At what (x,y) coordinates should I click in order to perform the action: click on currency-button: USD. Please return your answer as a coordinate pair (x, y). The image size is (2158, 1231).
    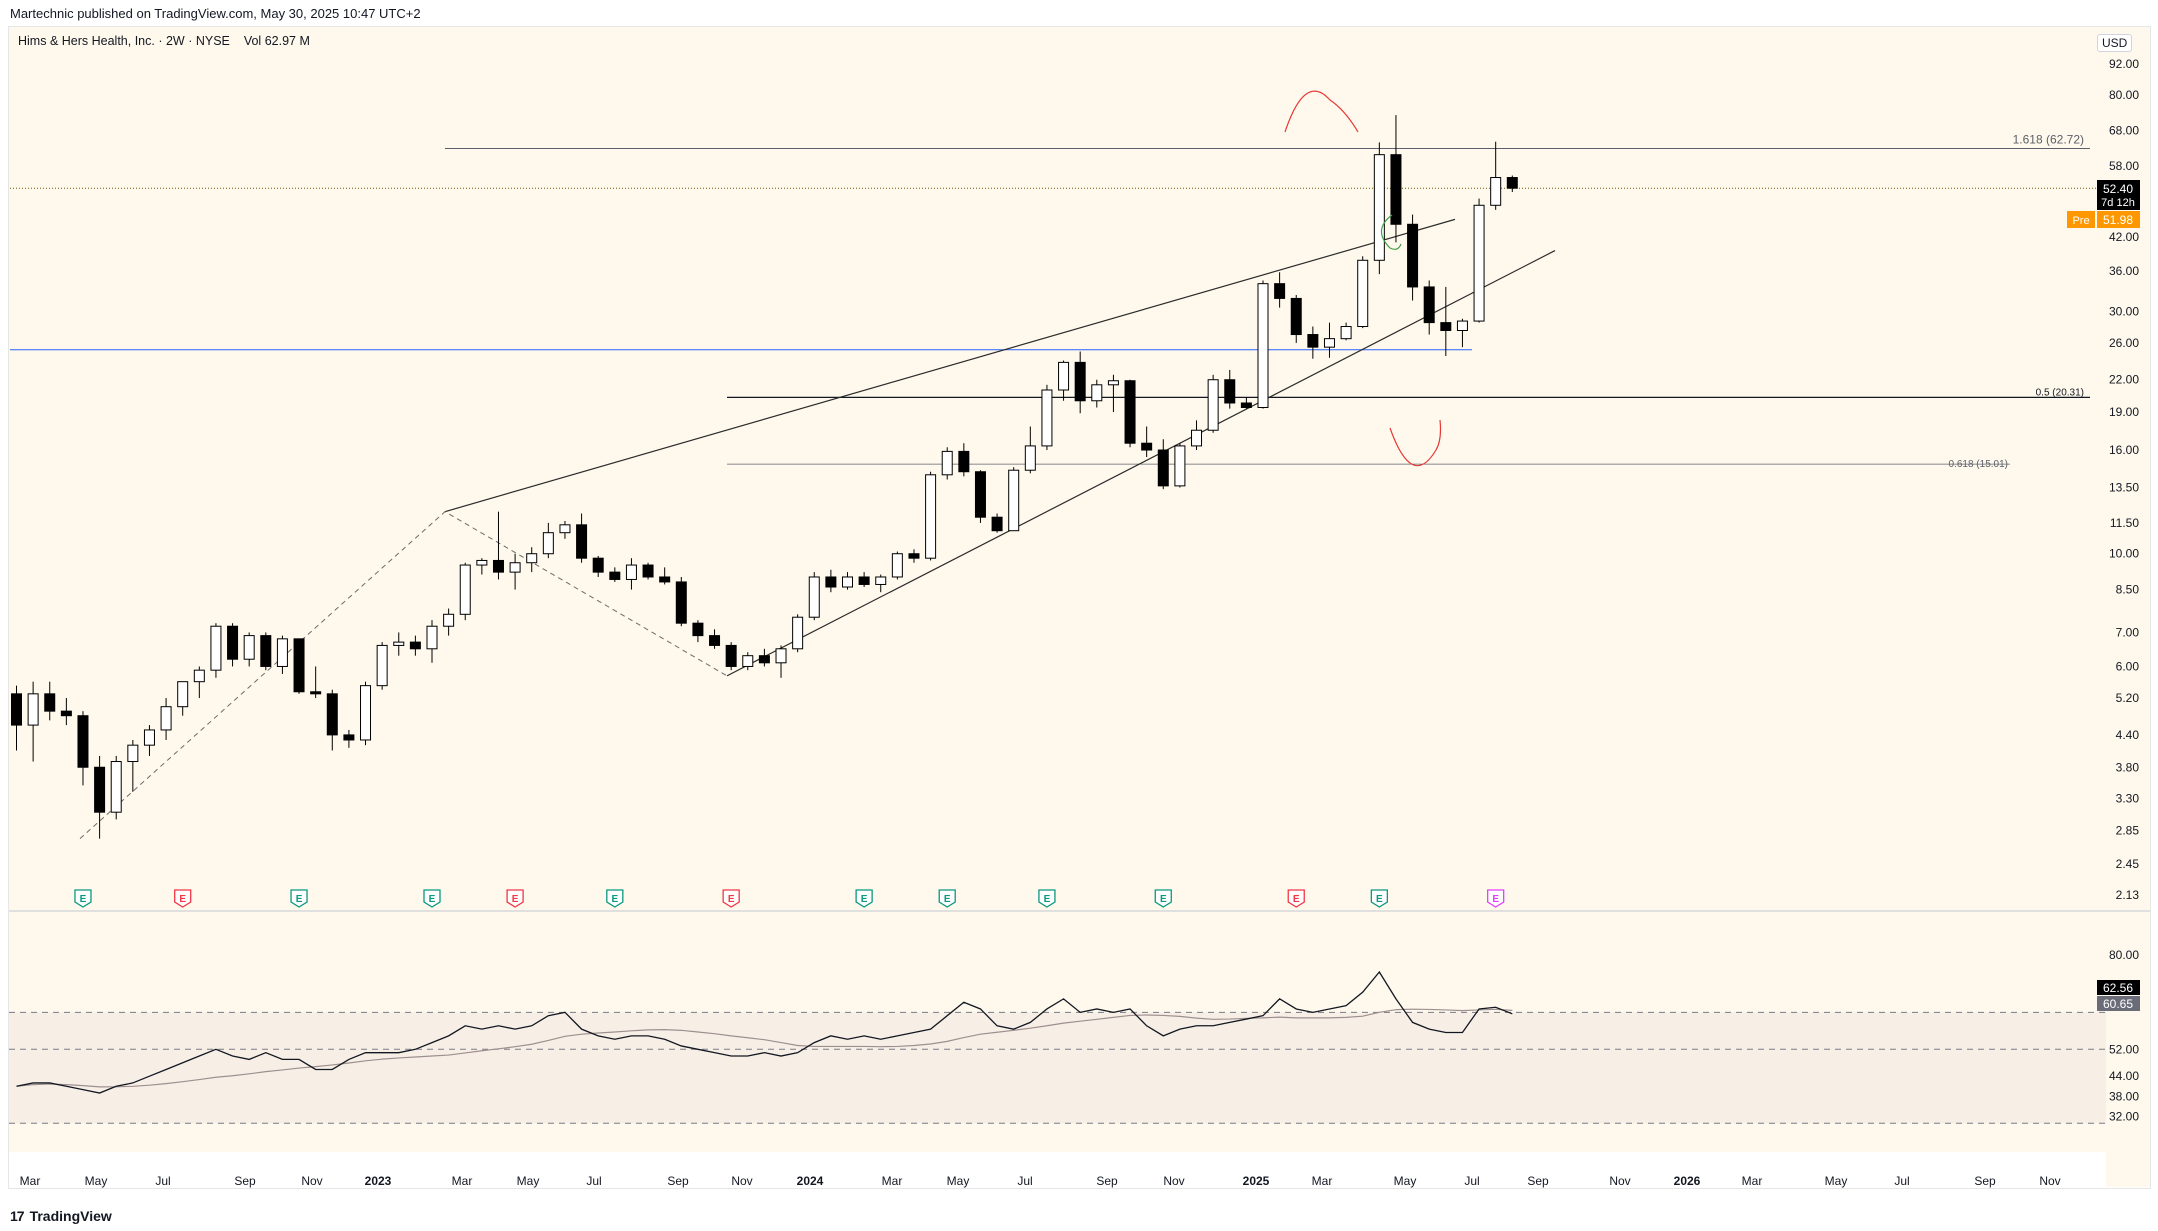
    Looking at the image, I should click on (2115, 43).